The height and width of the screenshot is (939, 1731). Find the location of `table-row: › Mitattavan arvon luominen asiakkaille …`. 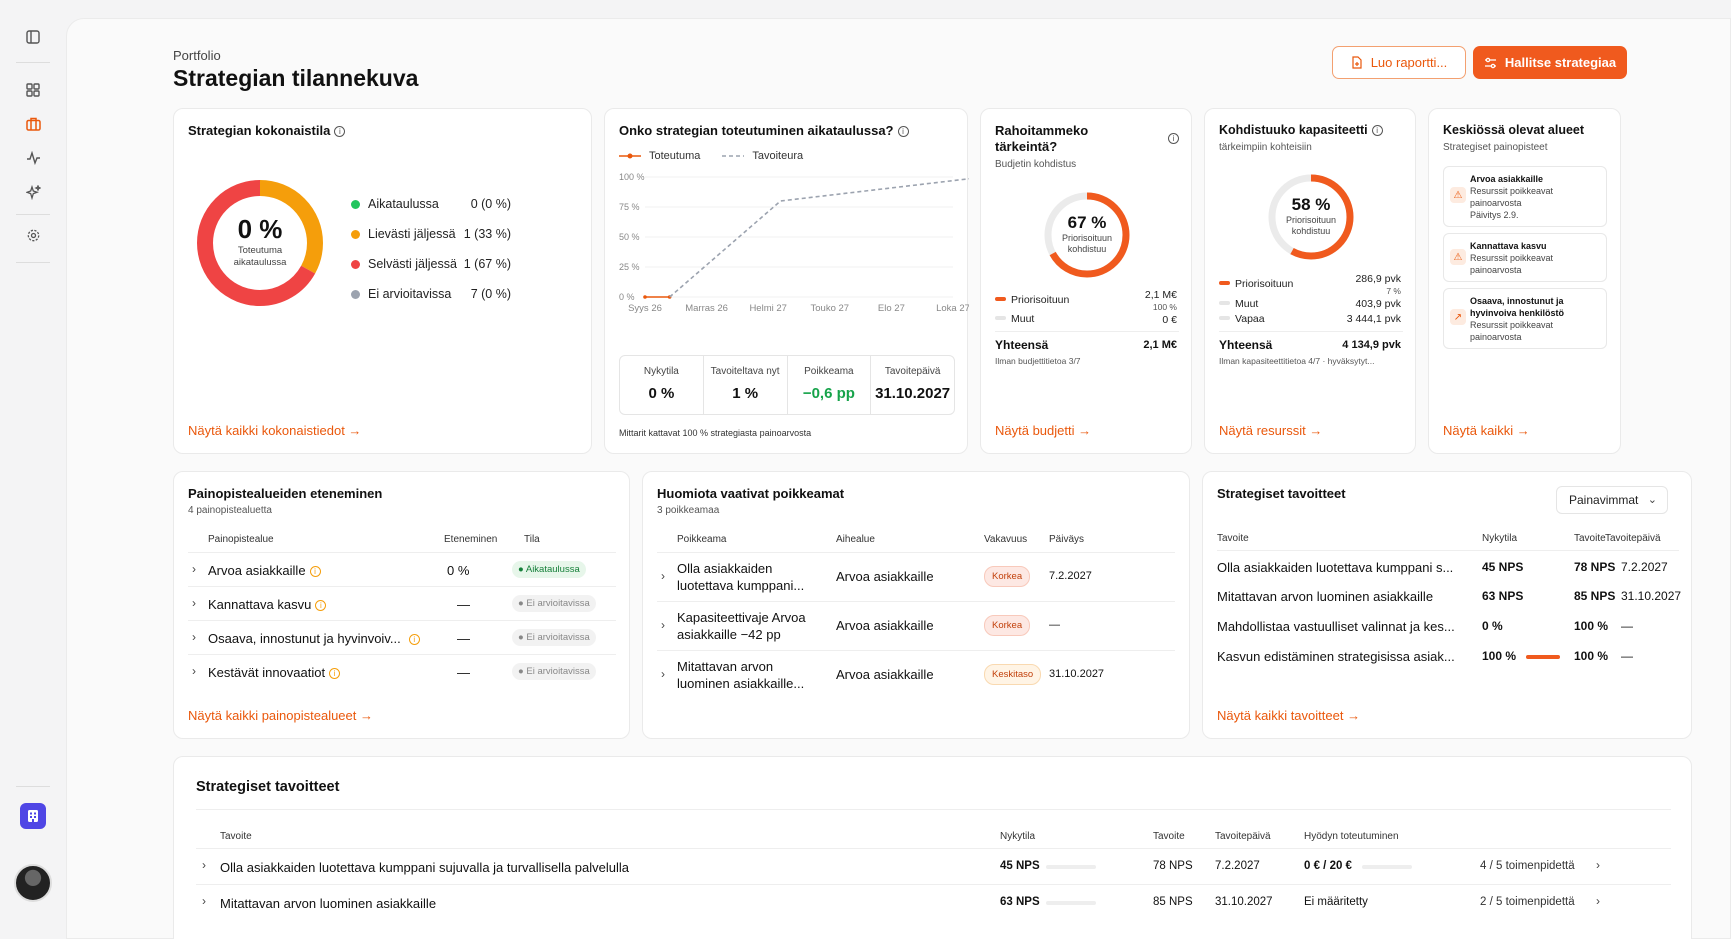

table-row: › Mitattavan arvon luominen asiakkaille … is located at coordinates (933, 902).